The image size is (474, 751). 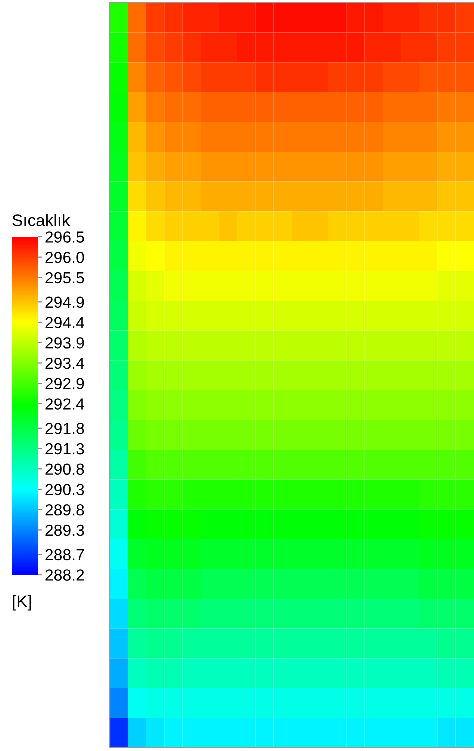 What do you see at coordinates (65, 364) in the screenshot?
I see `color-bar-label: 293.4` at bounding box center [65, 364].